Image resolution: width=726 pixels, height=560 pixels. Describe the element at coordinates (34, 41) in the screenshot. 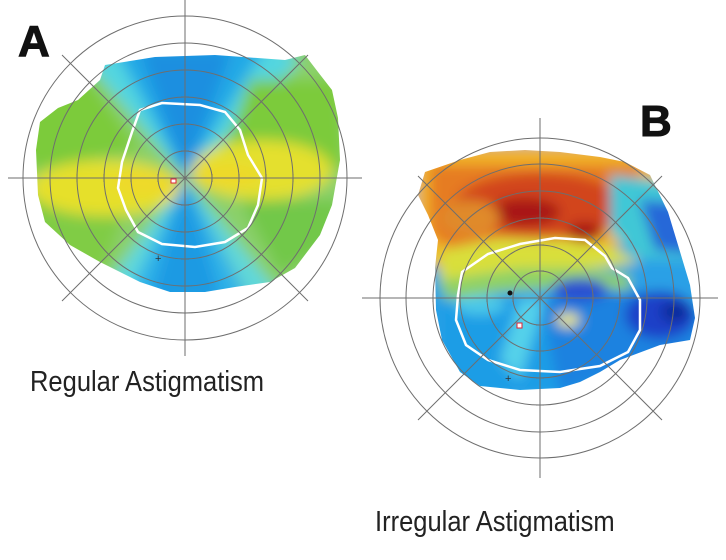

I see `panel-a-letter: A` at that location.